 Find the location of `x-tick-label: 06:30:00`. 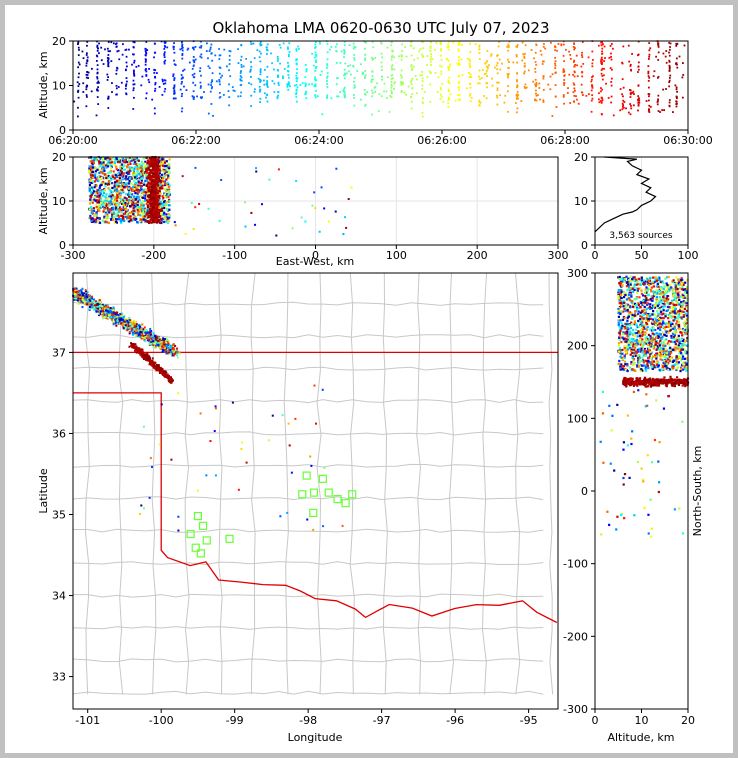

x-tick-label: 06:30:00 is located at coordinates (687, 140).